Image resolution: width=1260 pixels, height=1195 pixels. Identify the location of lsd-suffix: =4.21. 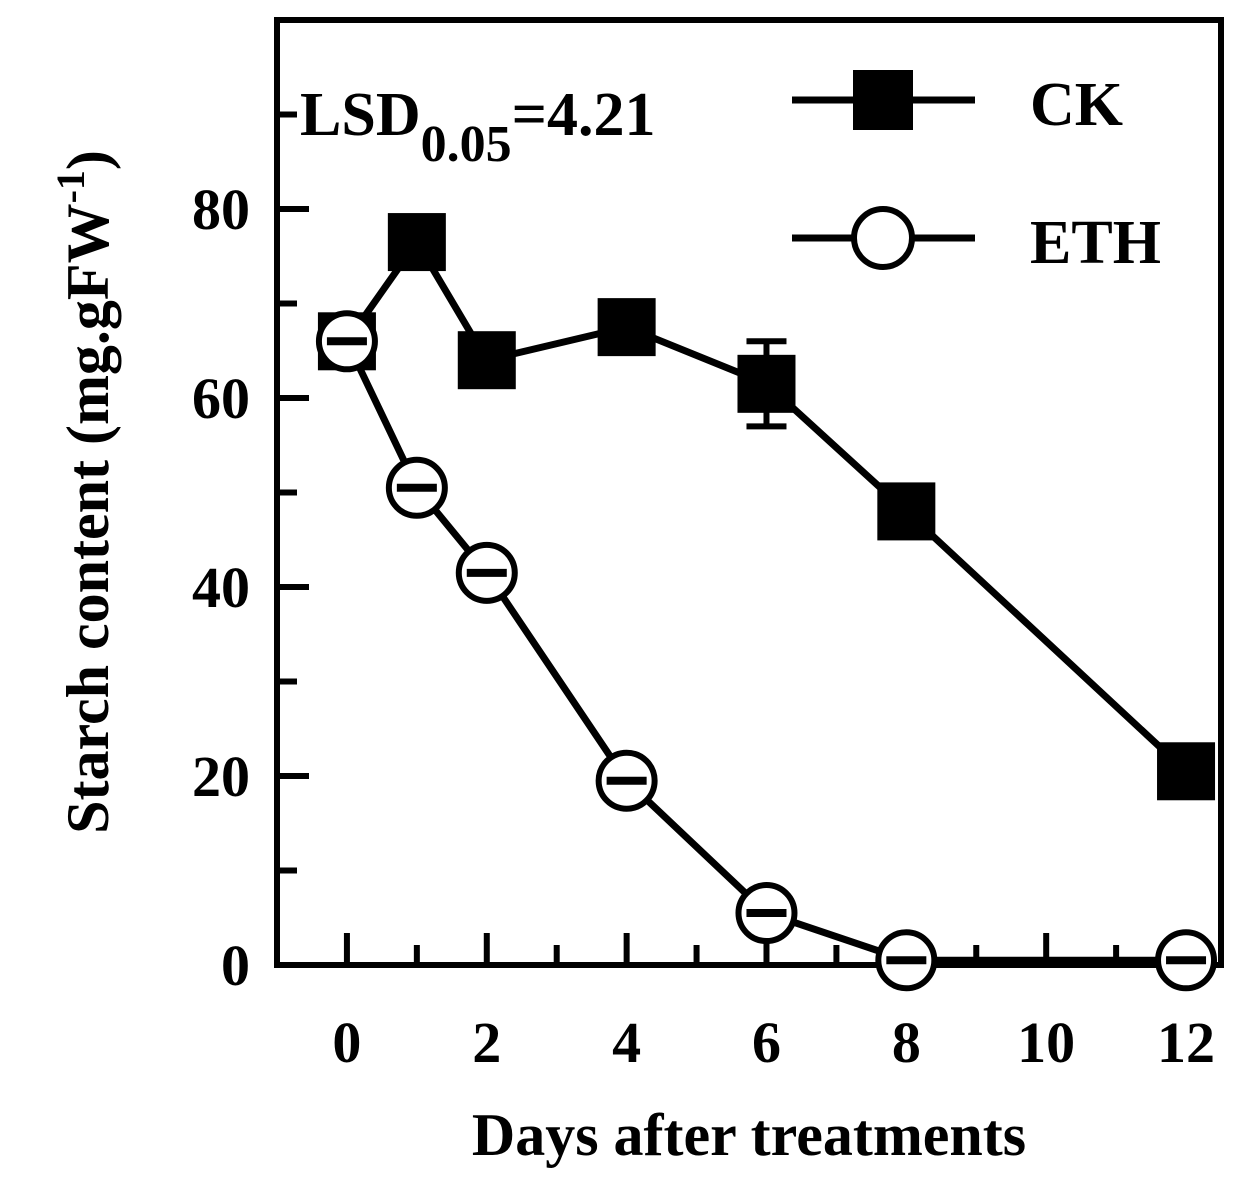
(584, 115).